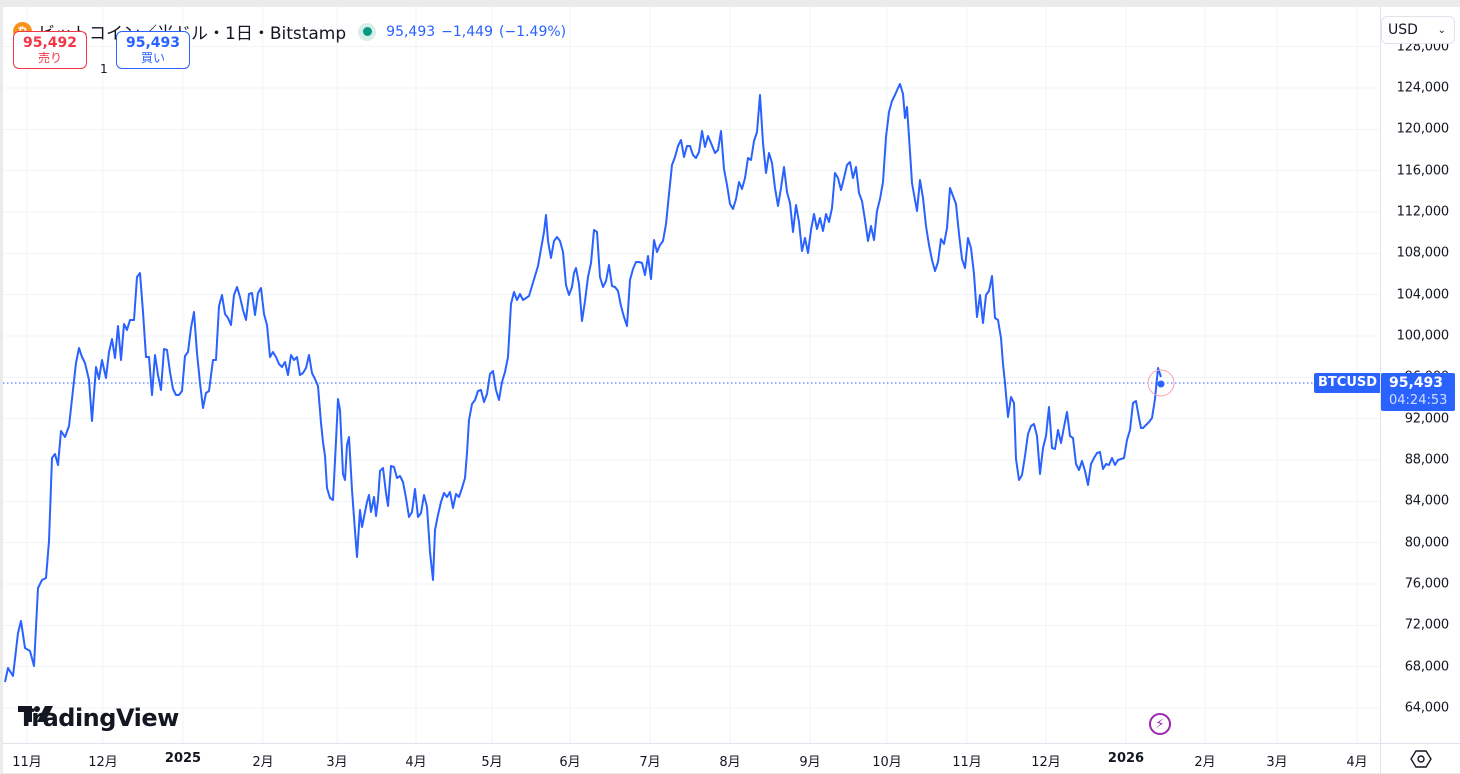  I want to click on market-open-status-icon, so click(367, 31).